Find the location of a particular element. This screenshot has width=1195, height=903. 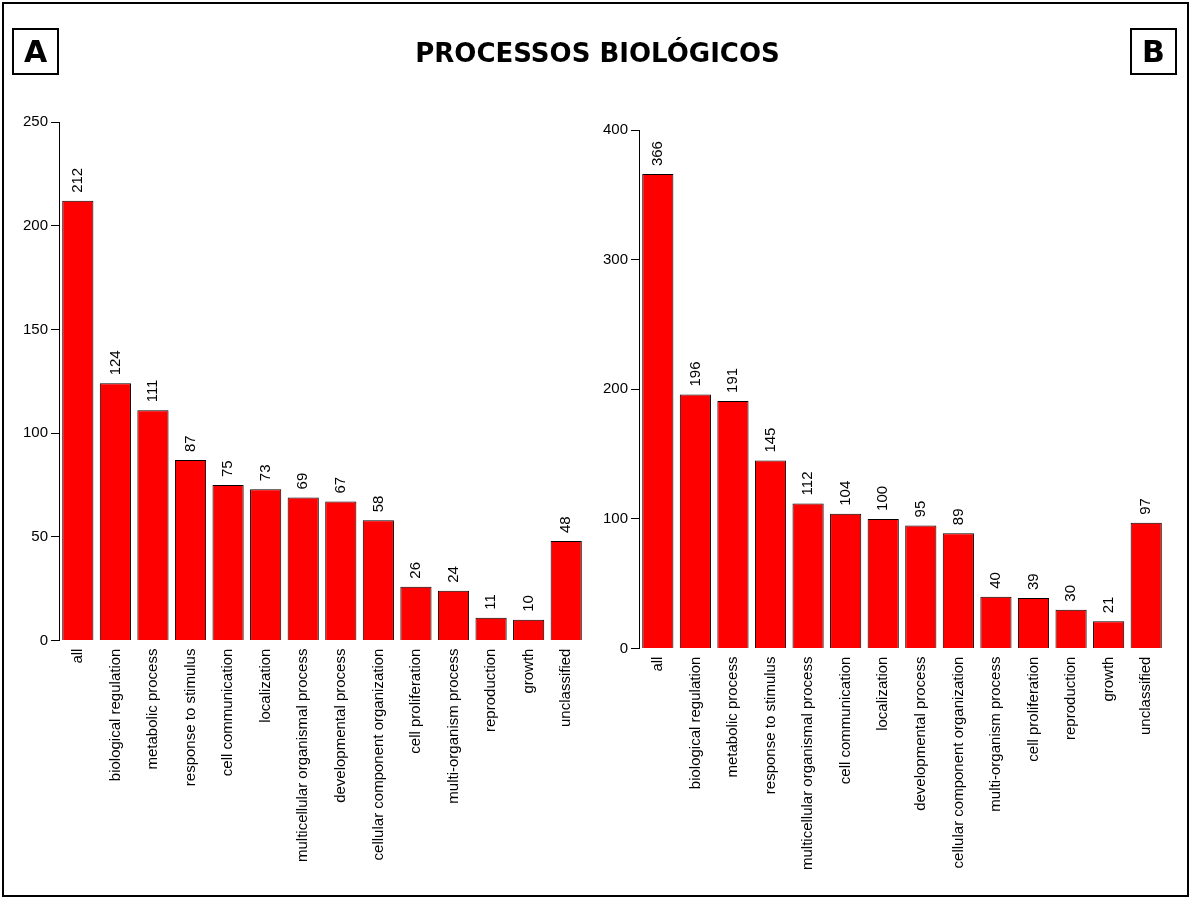

data-label: 58 is located at coordinates (377, 504).